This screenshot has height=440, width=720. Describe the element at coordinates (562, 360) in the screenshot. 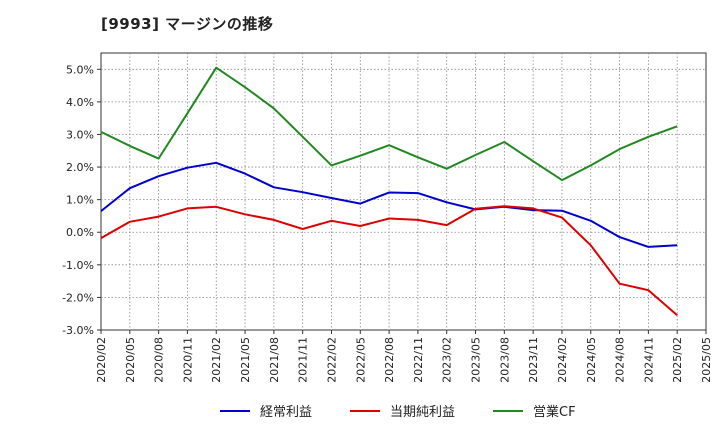

I see `x-tick-label: 2024/02` at that location.